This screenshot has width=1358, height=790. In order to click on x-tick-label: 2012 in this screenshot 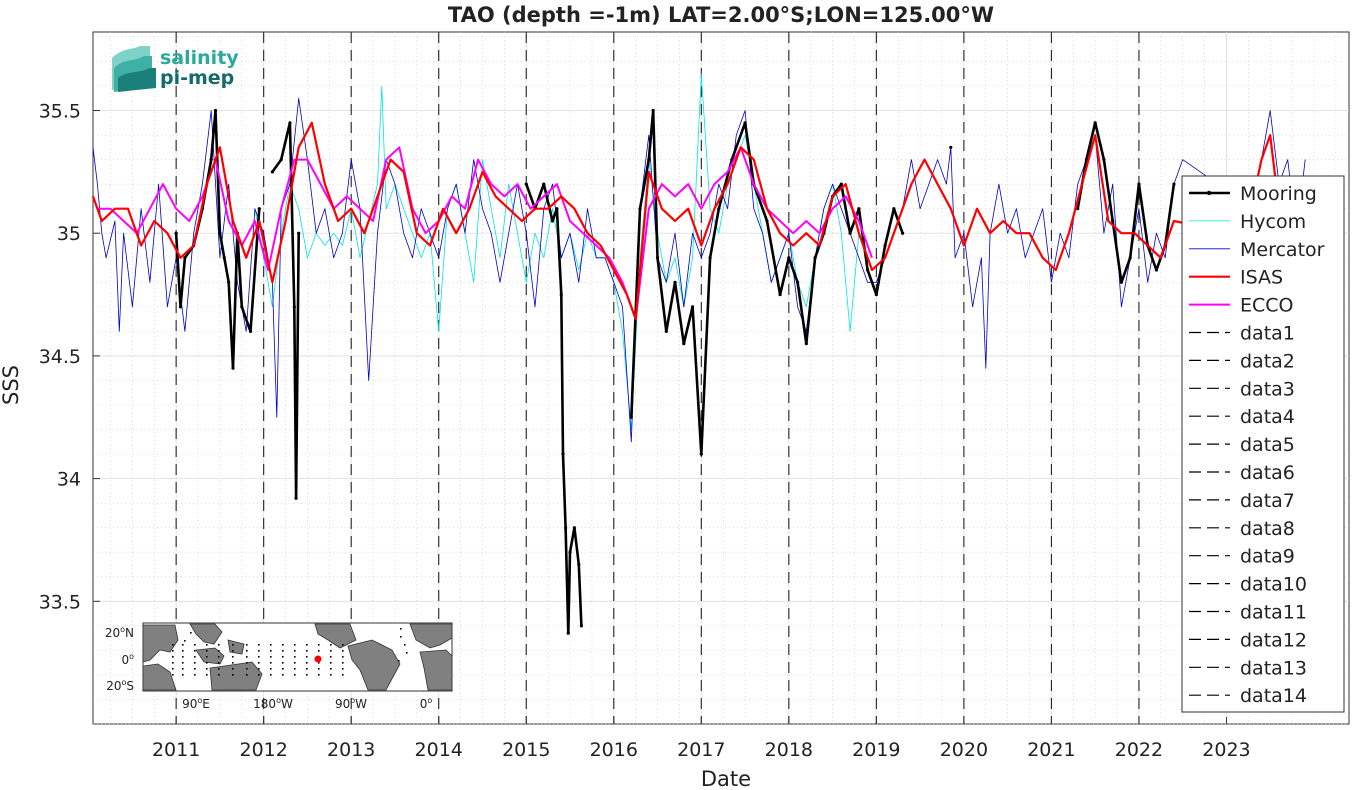, I will do `click(263, 750)`.